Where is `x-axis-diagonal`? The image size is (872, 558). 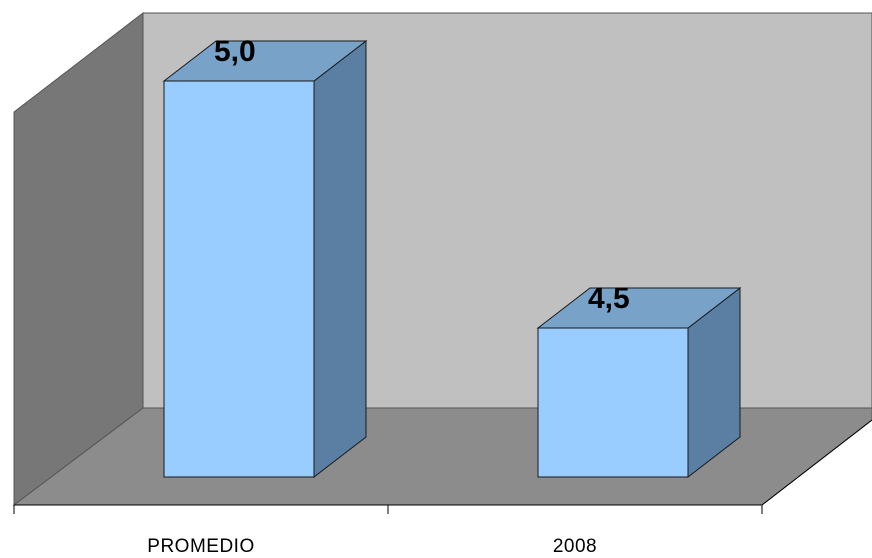 x-axis-diagonal is located at coordinates (816, 462).